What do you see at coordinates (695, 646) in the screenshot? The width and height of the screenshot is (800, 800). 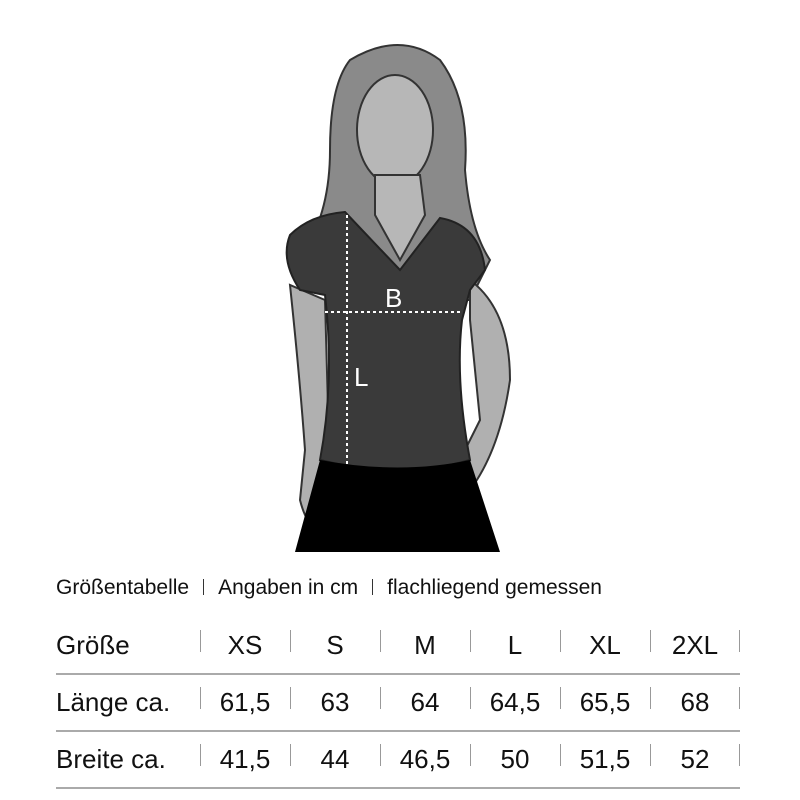 I see `header-cell: 2XL` at bounding box center [695, 646].